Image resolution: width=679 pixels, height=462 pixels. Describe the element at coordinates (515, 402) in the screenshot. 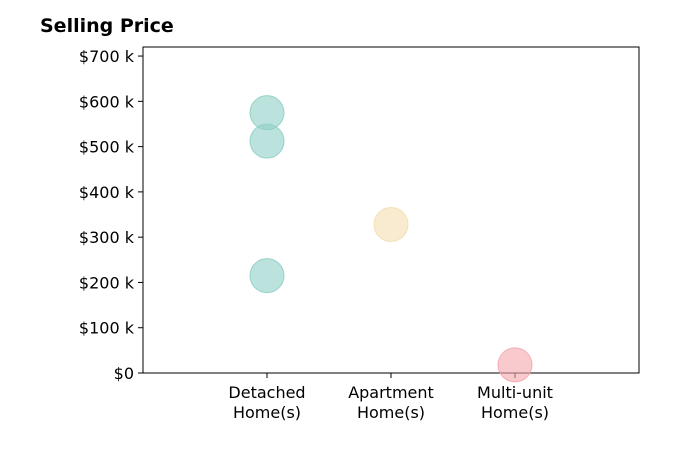

I see `x-tick-label: Multi-unit Home(s)` at that location.